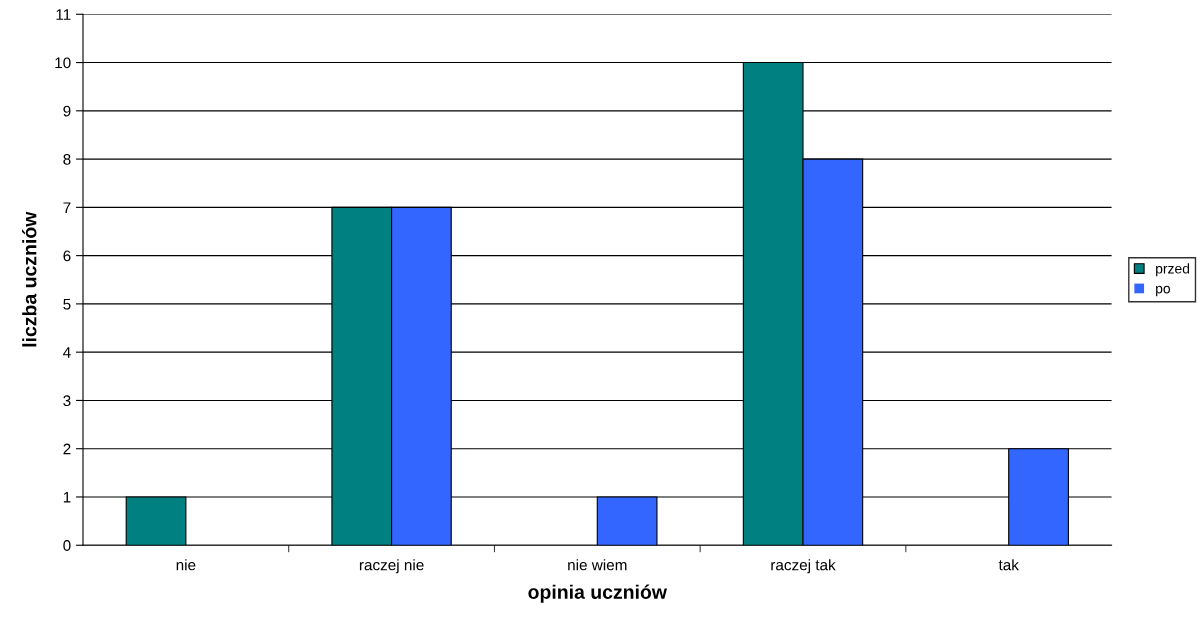 Image resolution: width=1203 pixels, height=621 pixels. I want to click on y-tick-label: 0, so click(67, 545).